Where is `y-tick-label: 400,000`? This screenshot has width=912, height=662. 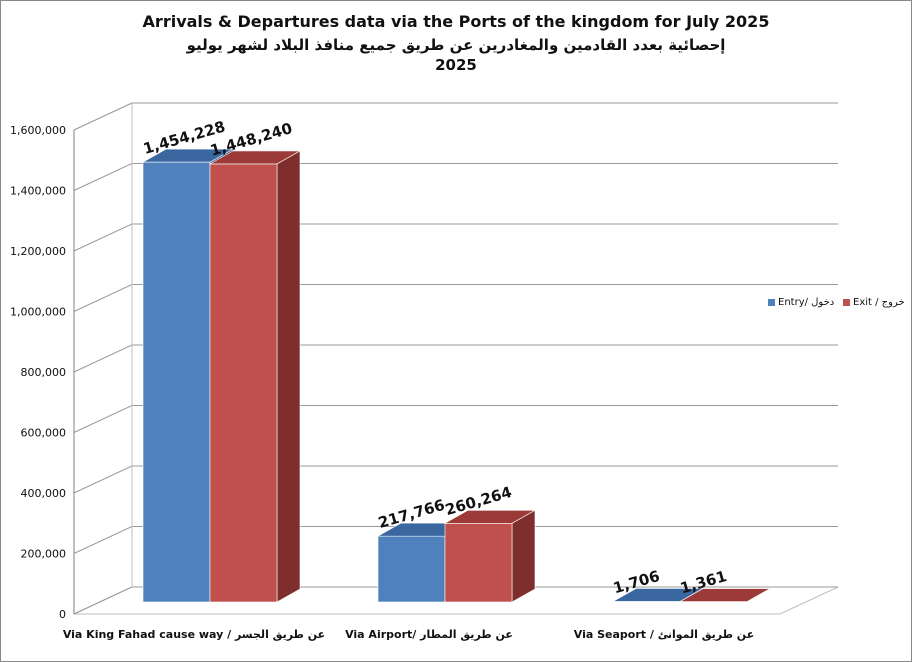
y-tick-label: 400,000 is located at coordinates (44, 493).